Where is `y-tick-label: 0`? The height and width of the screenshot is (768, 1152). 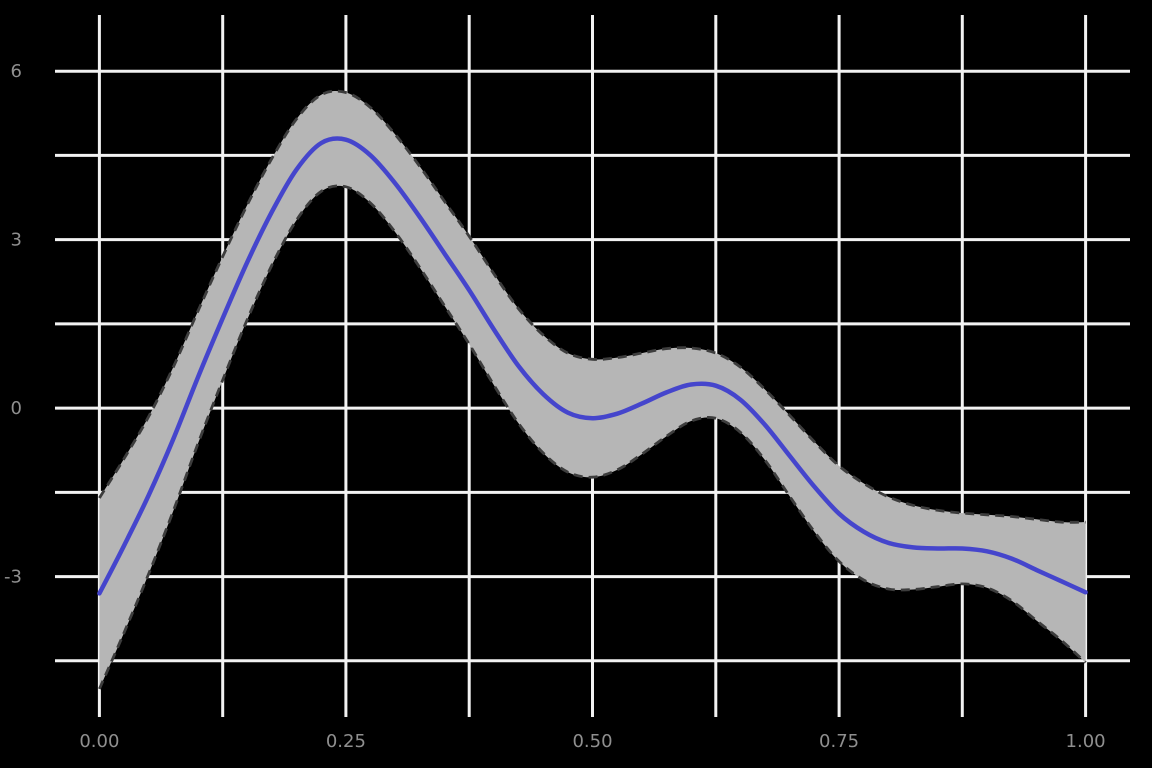
y-tick-label: 0 is located at coordinates (16, 408).